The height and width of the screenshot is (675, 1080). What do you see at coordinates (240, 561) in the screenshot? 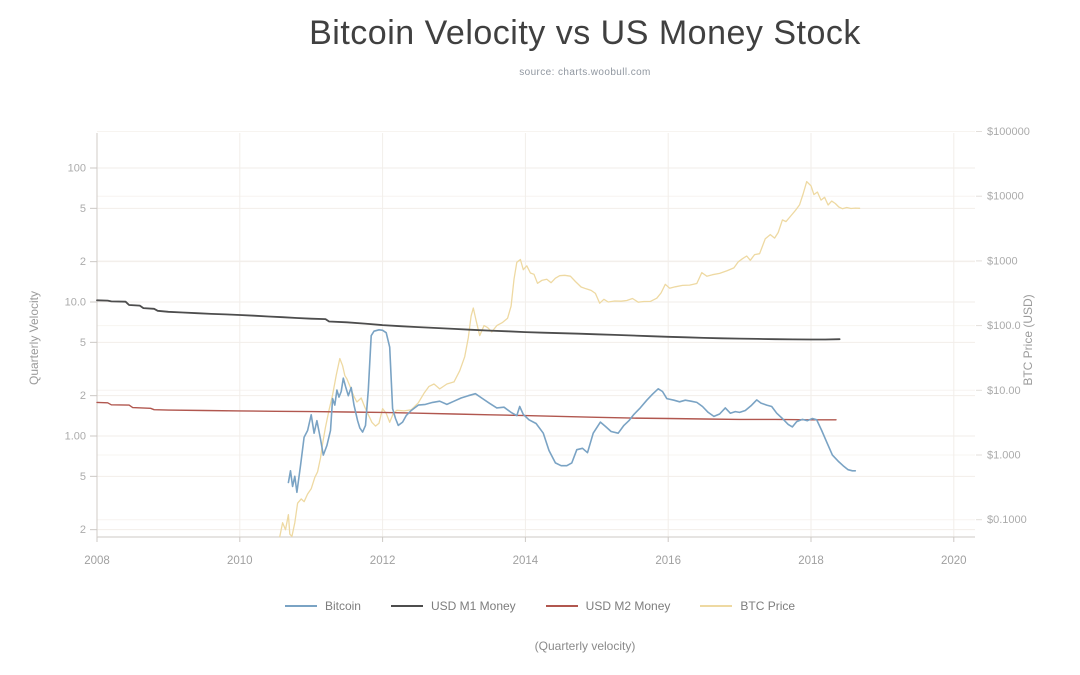
I see `x-tick-label: 2010` at bounding box center [240, 561].